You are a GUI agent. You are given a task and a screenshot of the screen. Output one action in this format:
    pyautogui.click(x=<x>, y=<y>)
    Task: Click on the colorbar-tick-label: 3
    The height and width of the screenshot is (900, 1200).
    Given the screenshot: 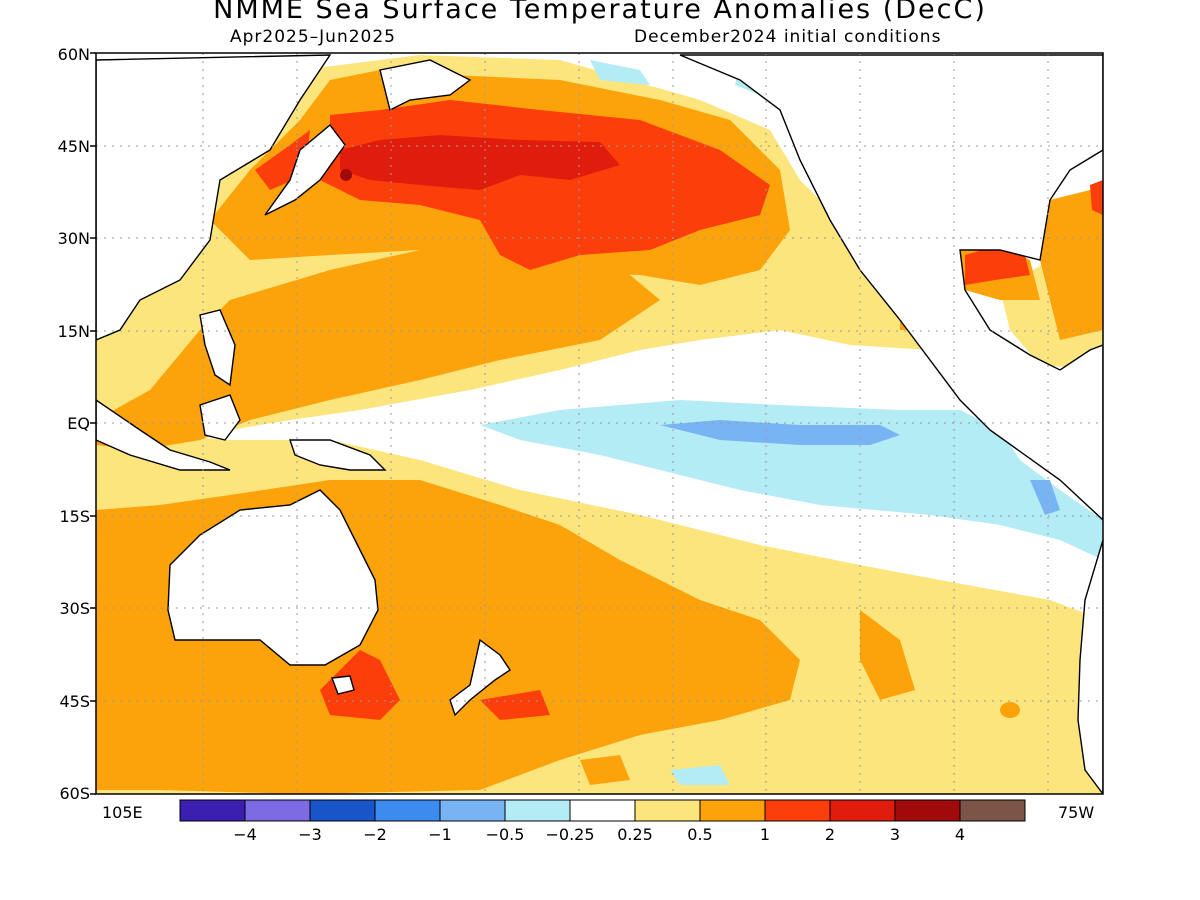 What is the action you would take?
    pyautogui.click(x=895, y=834)
    